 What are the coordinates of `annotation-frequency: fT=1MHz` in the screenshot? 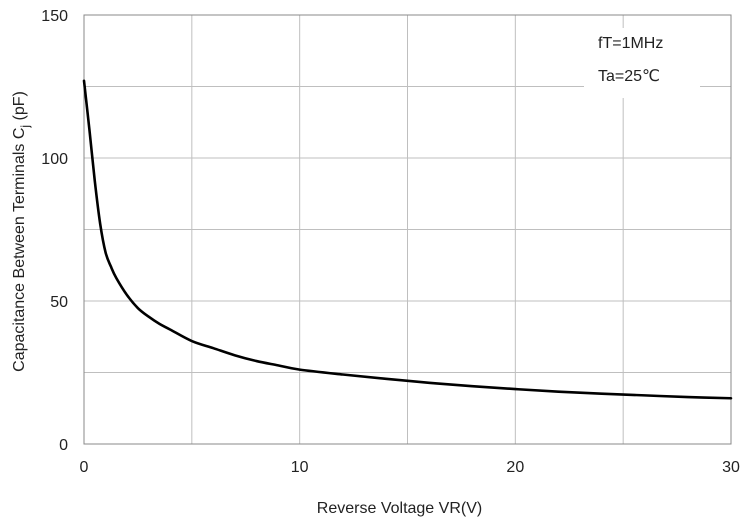 It's located at (630, 43).